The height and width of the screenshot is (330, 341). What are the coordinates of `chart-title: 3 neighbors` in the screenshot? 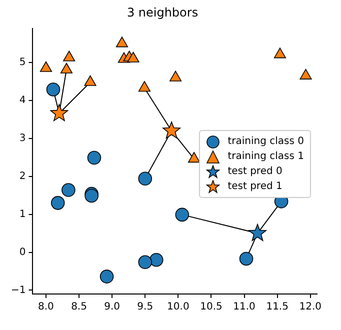 It's located at (162, 12).